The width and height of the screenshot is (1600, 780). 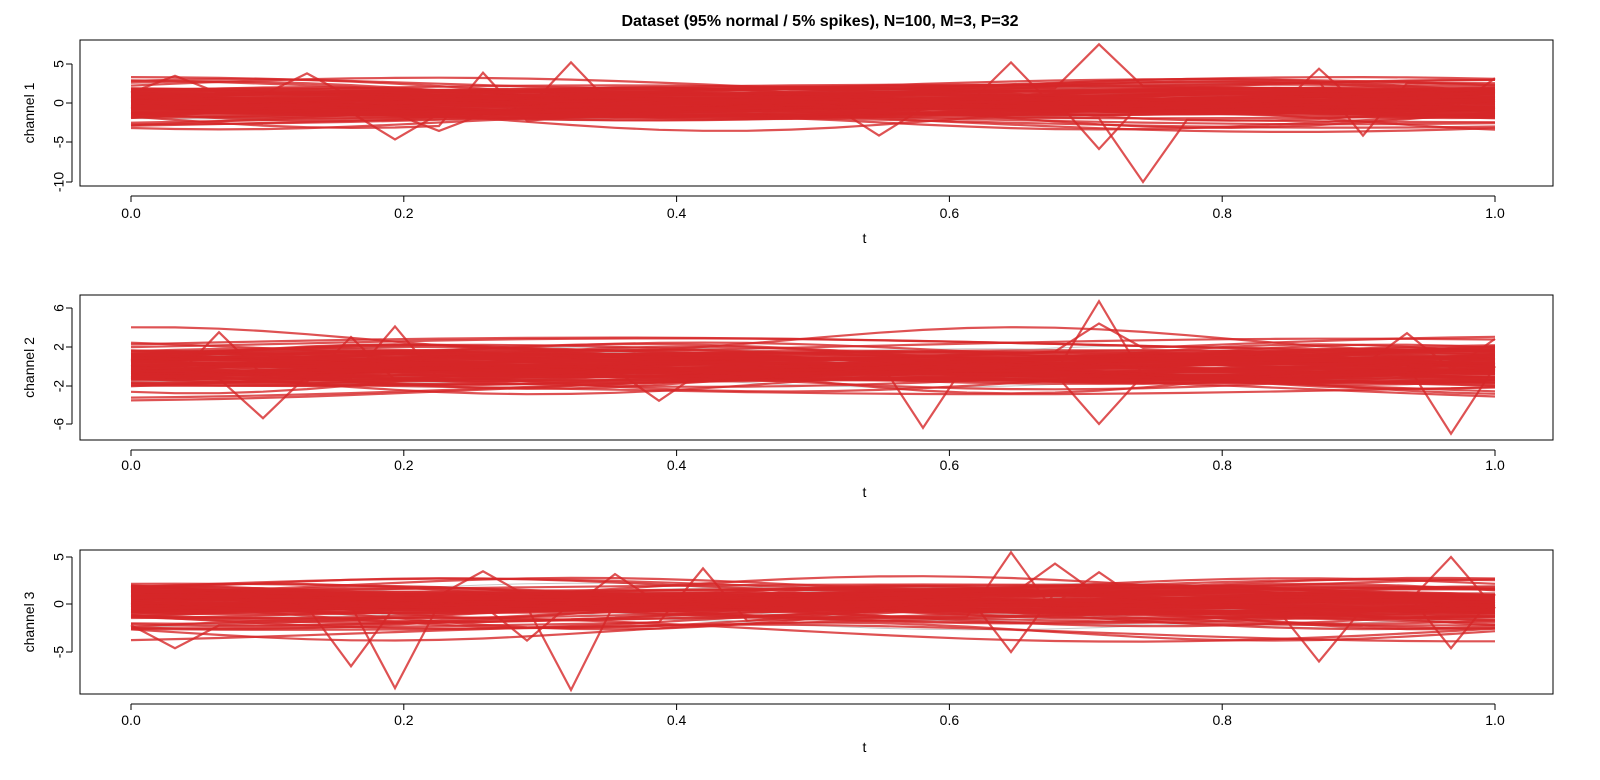 What do you see at coordinates (62, 126) in the screenshot?
I see `y-axis: 5 0 -5 -10` at bounding box center [62, 126].